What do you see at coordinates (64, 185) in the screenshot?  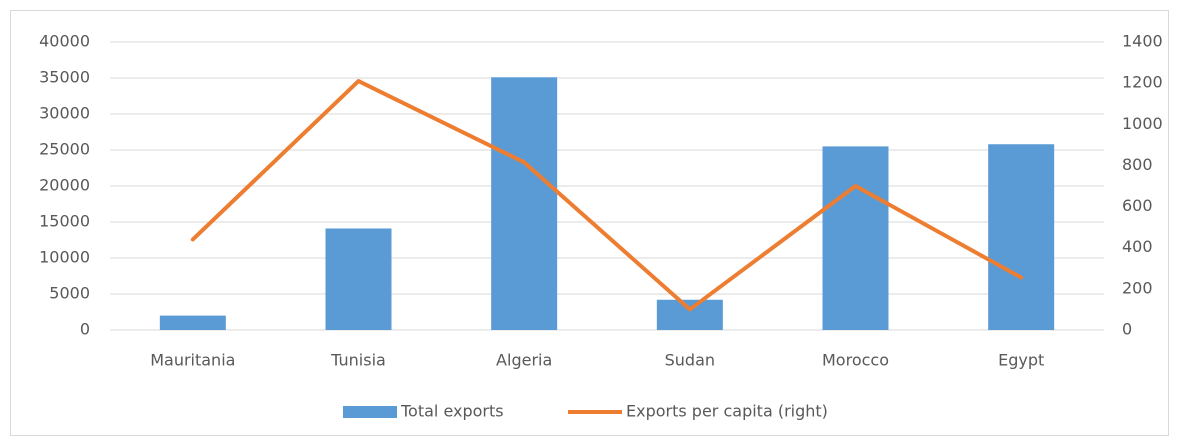 I see `y-tick-label: 20000` at bounding box center [64, 185].